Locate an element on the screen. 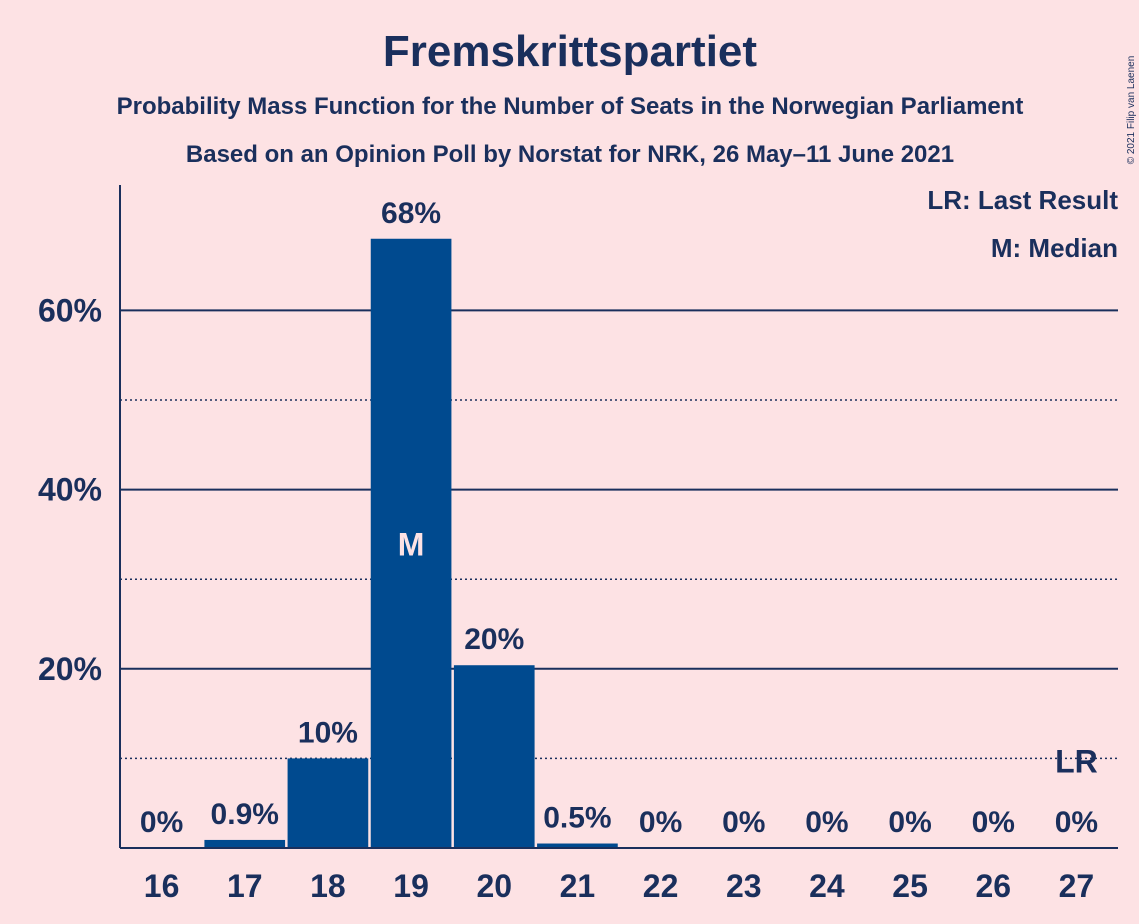 The image size is (1139, 924). data-label: 68% is located at coordinates (411, 213).